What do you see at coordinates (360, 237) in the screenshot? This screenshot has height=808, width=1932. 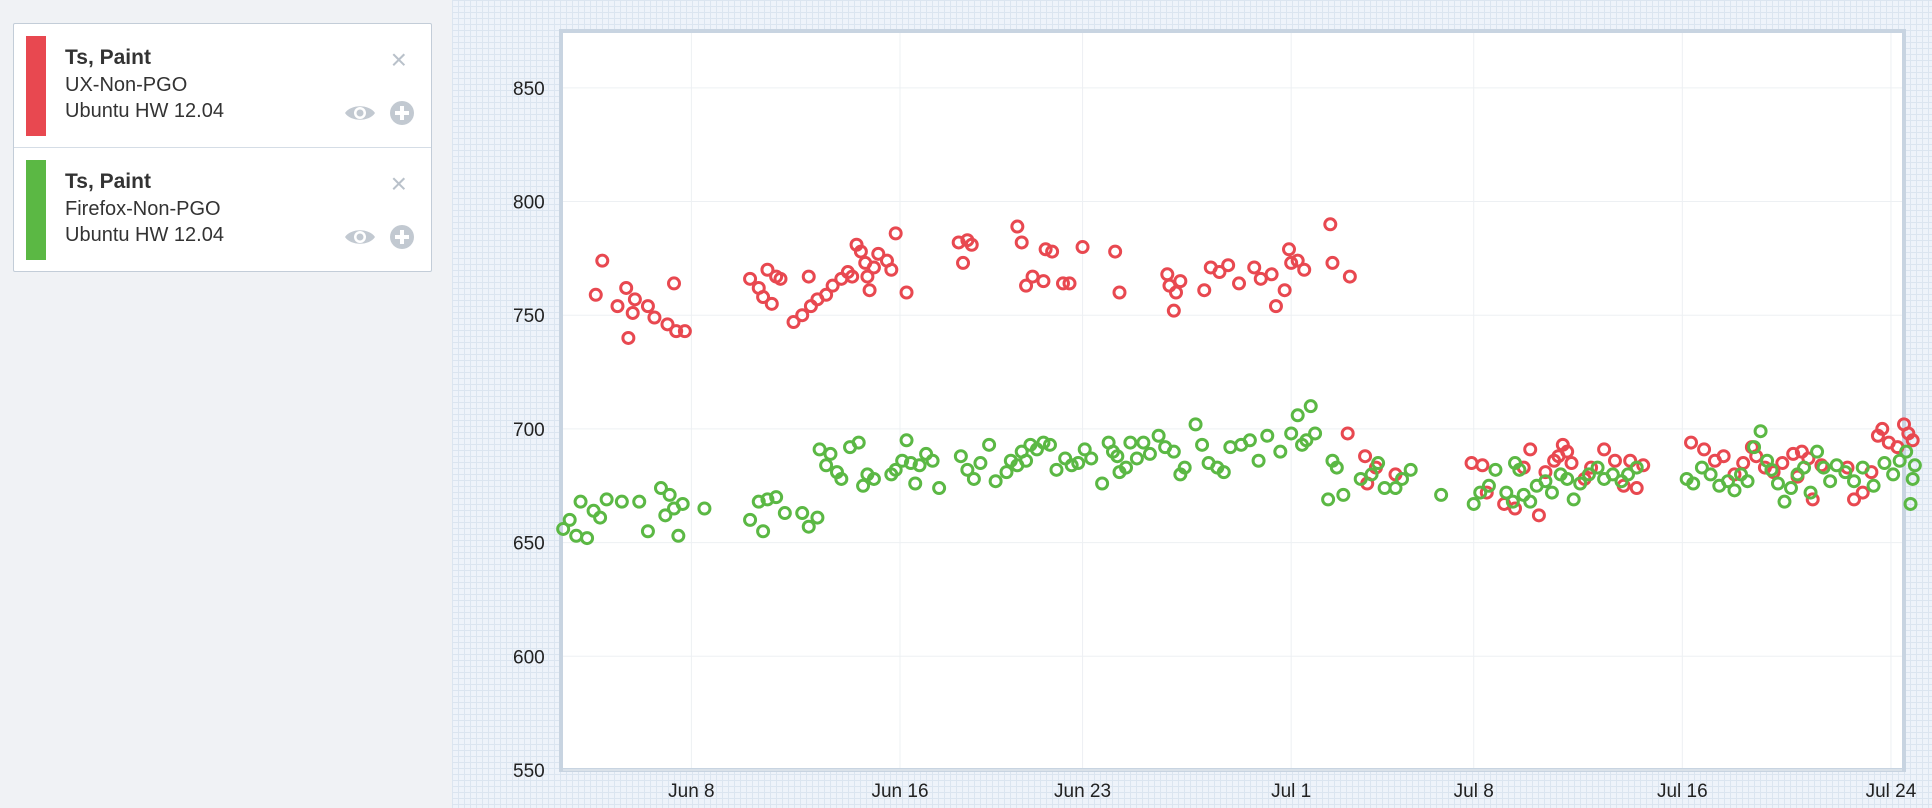 I see `eye-icon` at bounding box center [360, 237].